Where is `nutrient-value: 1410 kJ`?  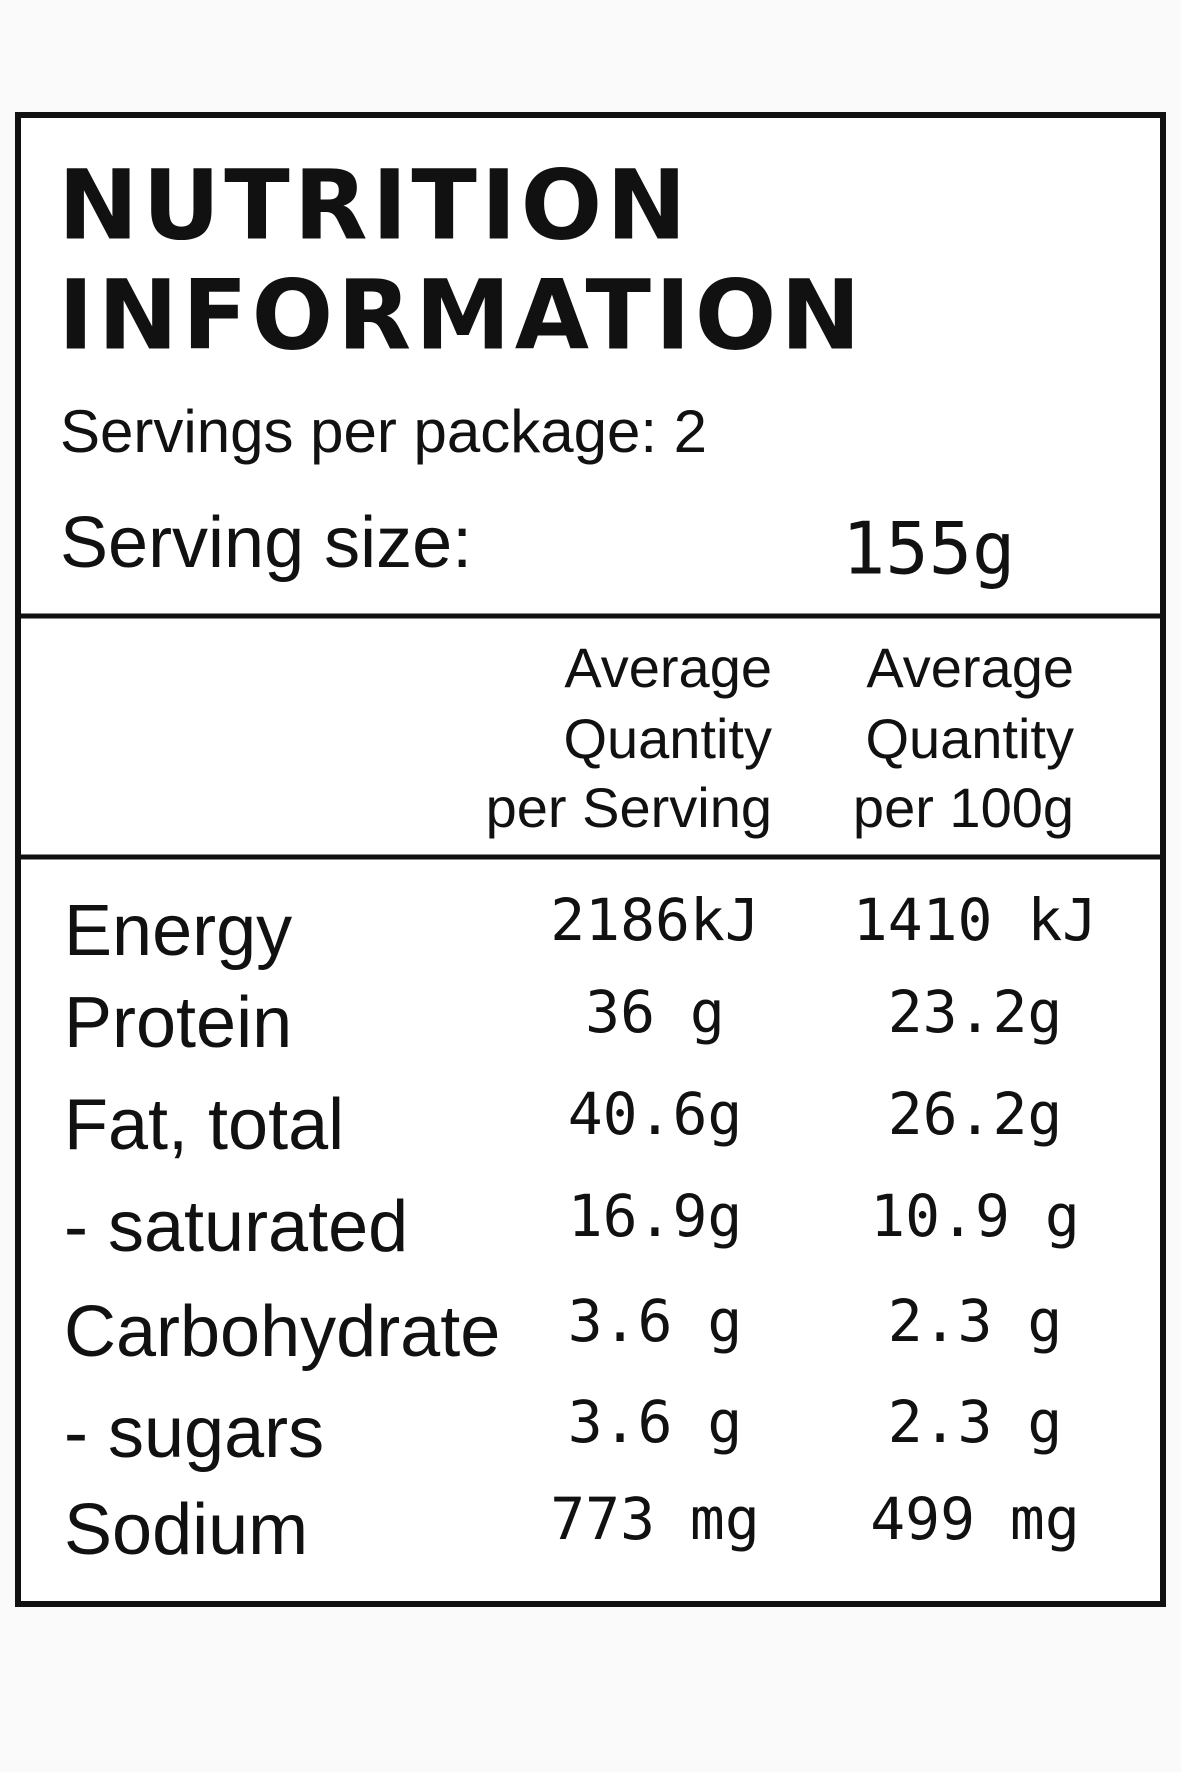
nutrient-value: 1410 kJ is located at coordinates (975, 920).